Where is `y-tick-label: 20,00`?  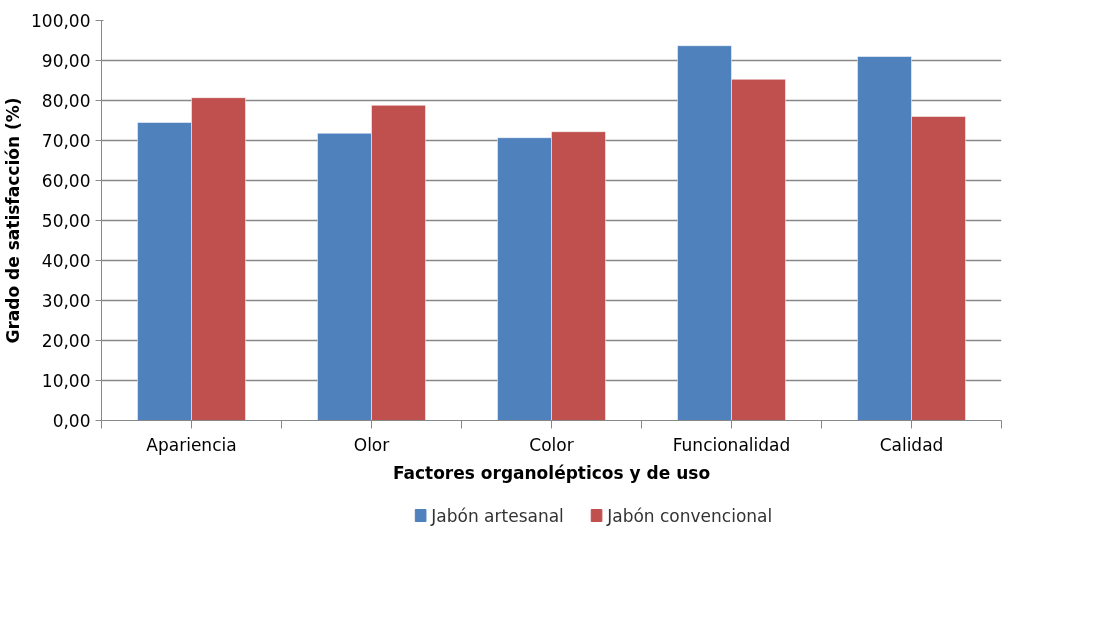 y-tick-label: 20,00 is located at coordinates (66, 341).